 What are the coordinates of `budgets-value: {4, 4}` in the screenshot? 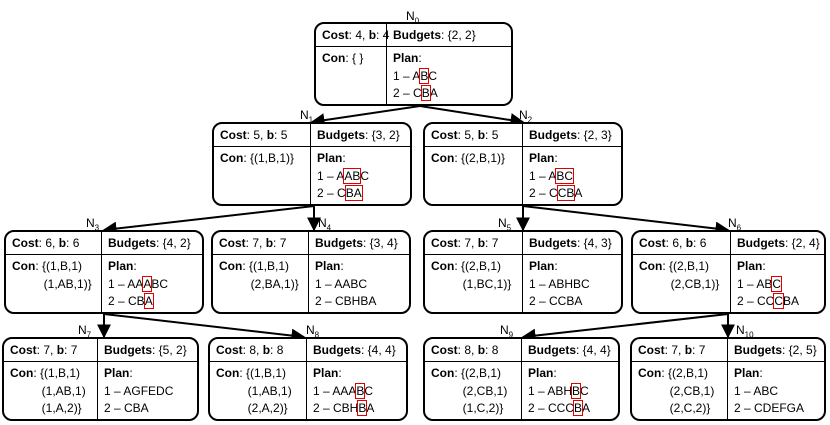 It's located at (596, 350).